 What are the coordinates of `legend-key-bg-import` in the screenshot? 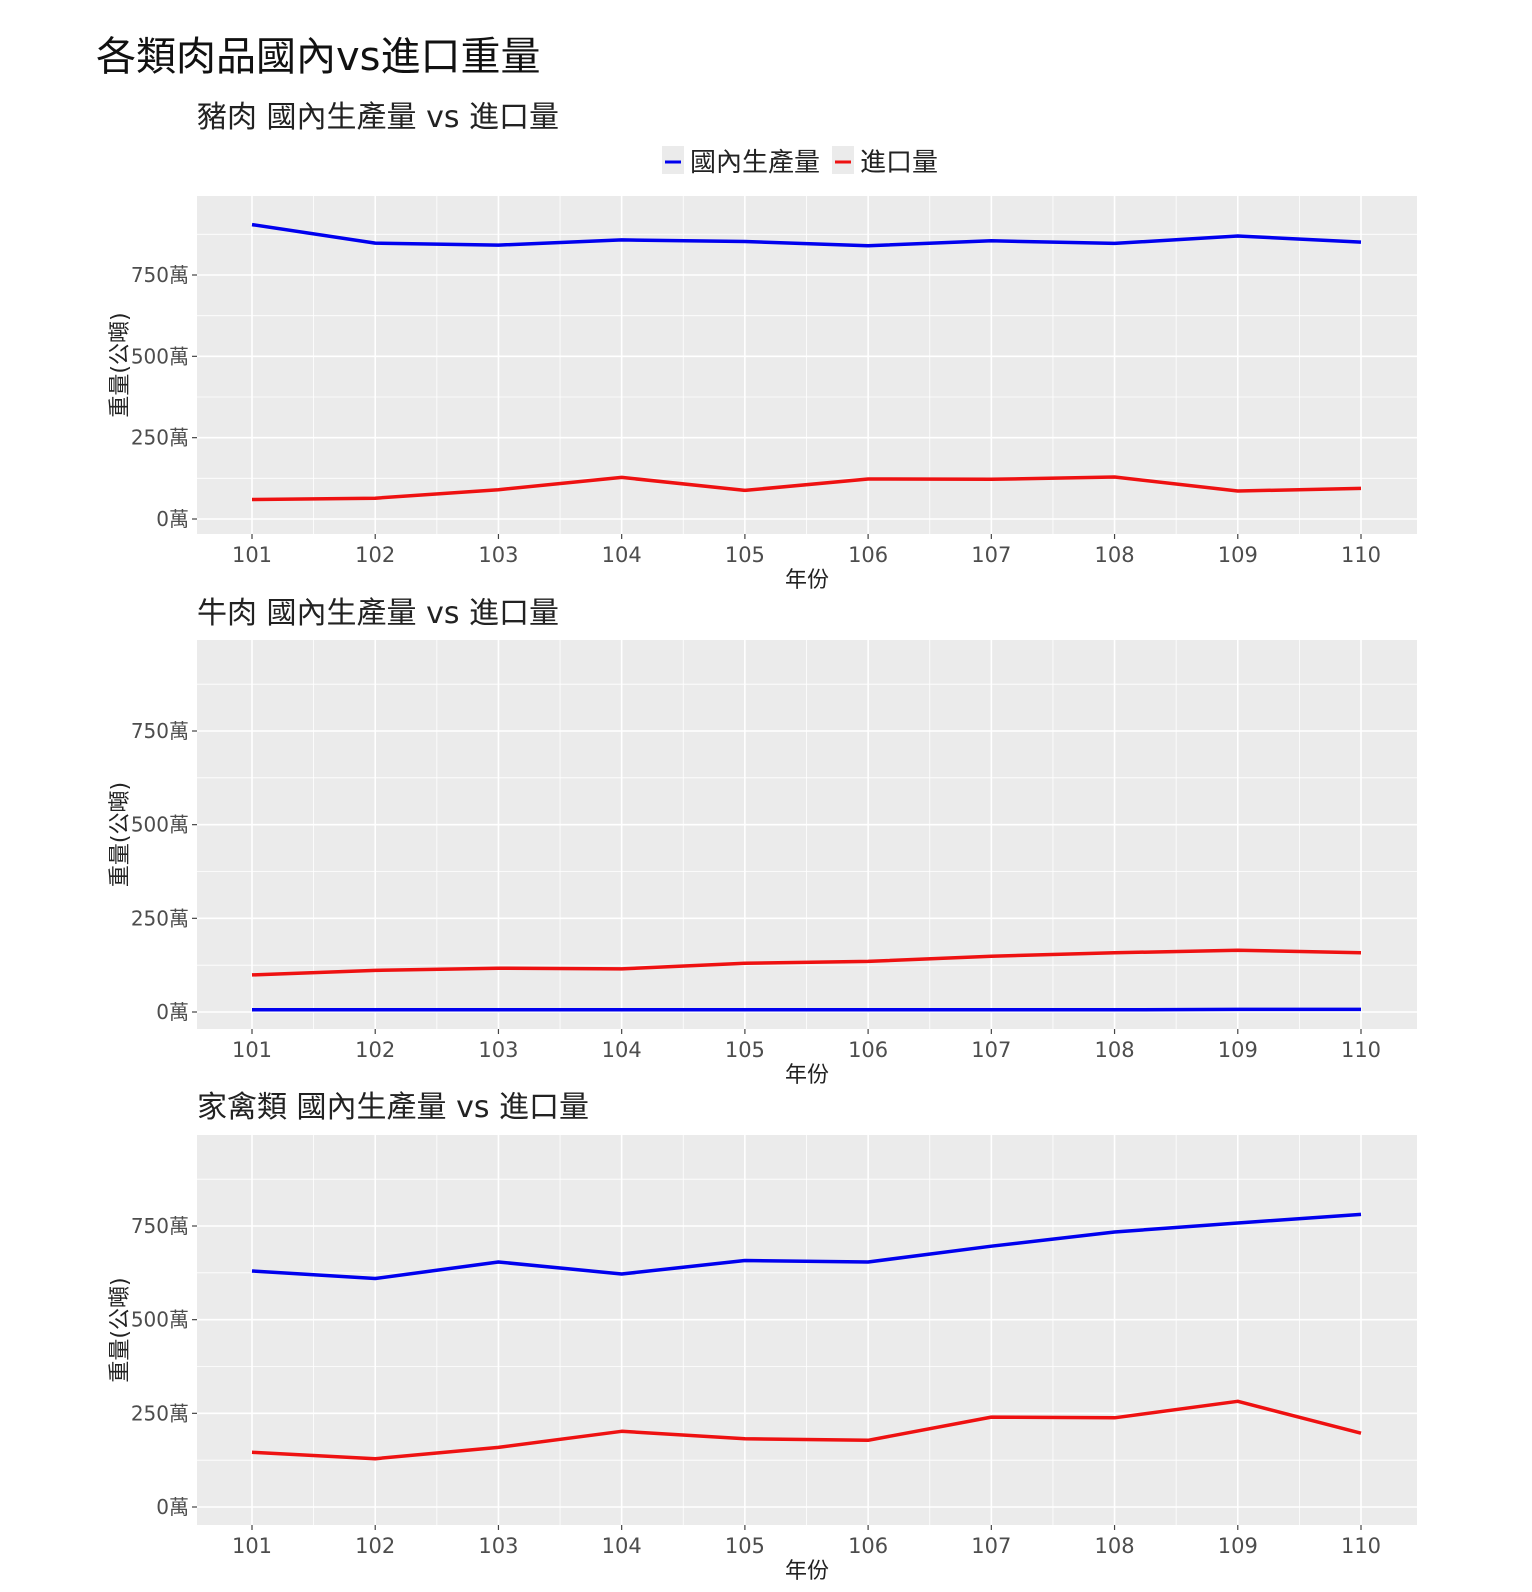 It's located at (843, 160).